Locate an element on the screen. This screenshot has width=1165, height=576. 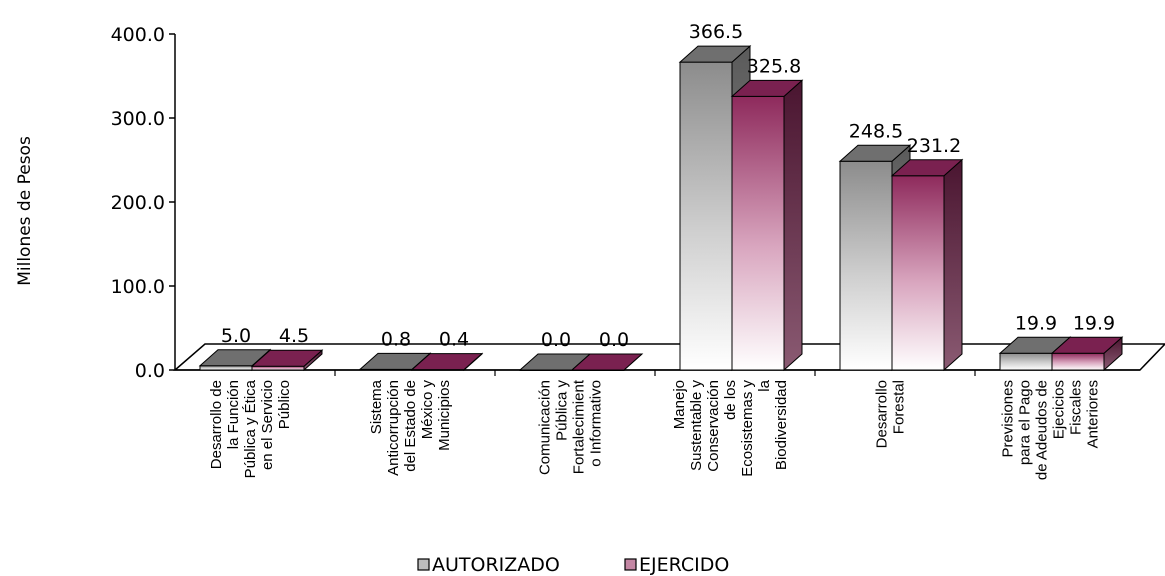
category-label-line: para el Pago is located at coordinates (1025, 422).